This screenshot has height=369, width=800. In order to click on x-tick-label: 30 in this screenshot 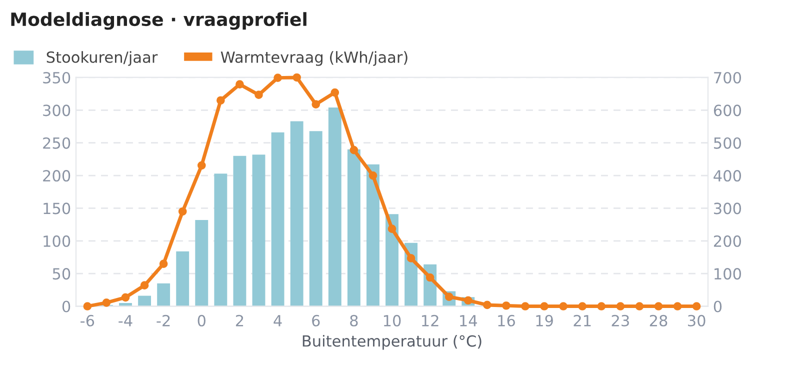, I will do `click(697, 320)`.